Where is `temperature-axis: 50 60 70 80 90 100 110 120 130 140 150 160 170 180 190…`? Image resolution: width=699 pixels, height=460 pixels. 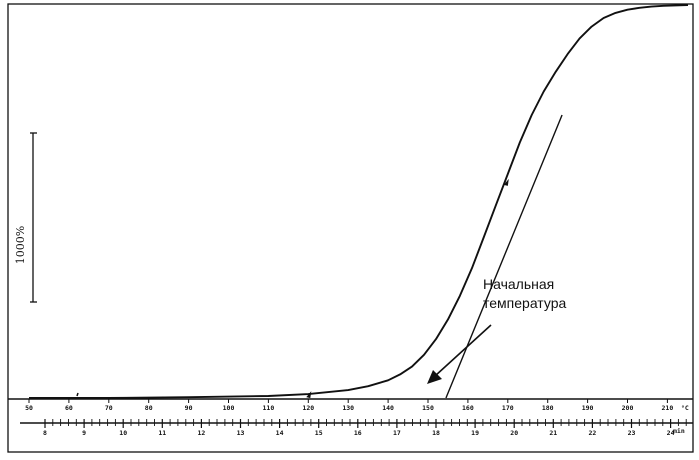
temperature-axis: 50 60 70 80 90 100 110 120 130 140 150 160 170 180 190… is located at coordinates (362, 405).